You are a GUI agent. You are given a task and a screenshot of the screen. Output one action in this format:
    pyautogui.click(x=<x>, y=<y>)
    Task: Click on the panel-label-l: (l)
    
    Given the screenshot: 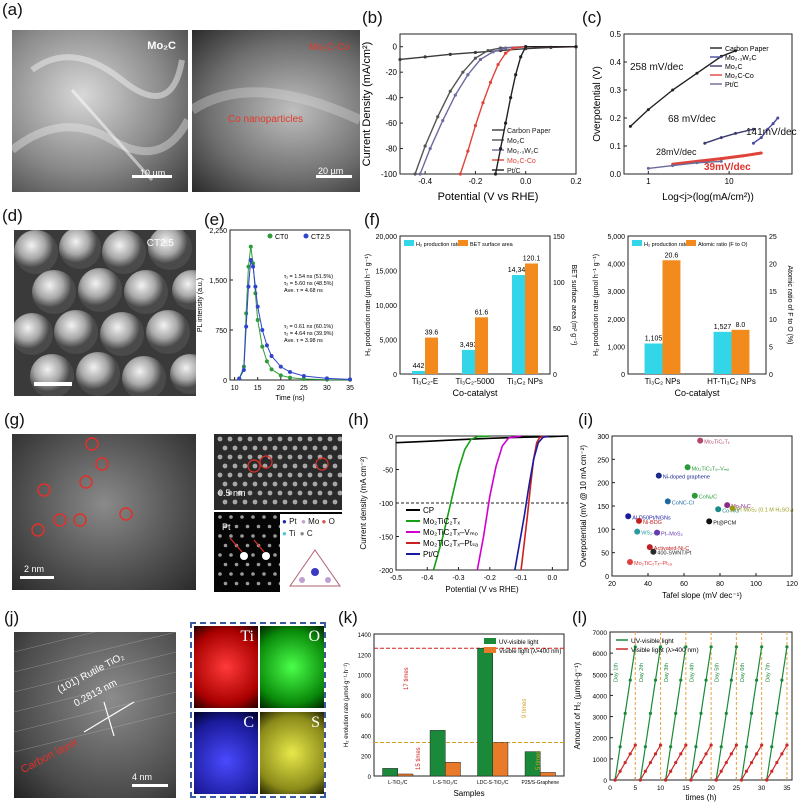 What is the action you would take?
    pyautogui.click(x=580, y=617)
    